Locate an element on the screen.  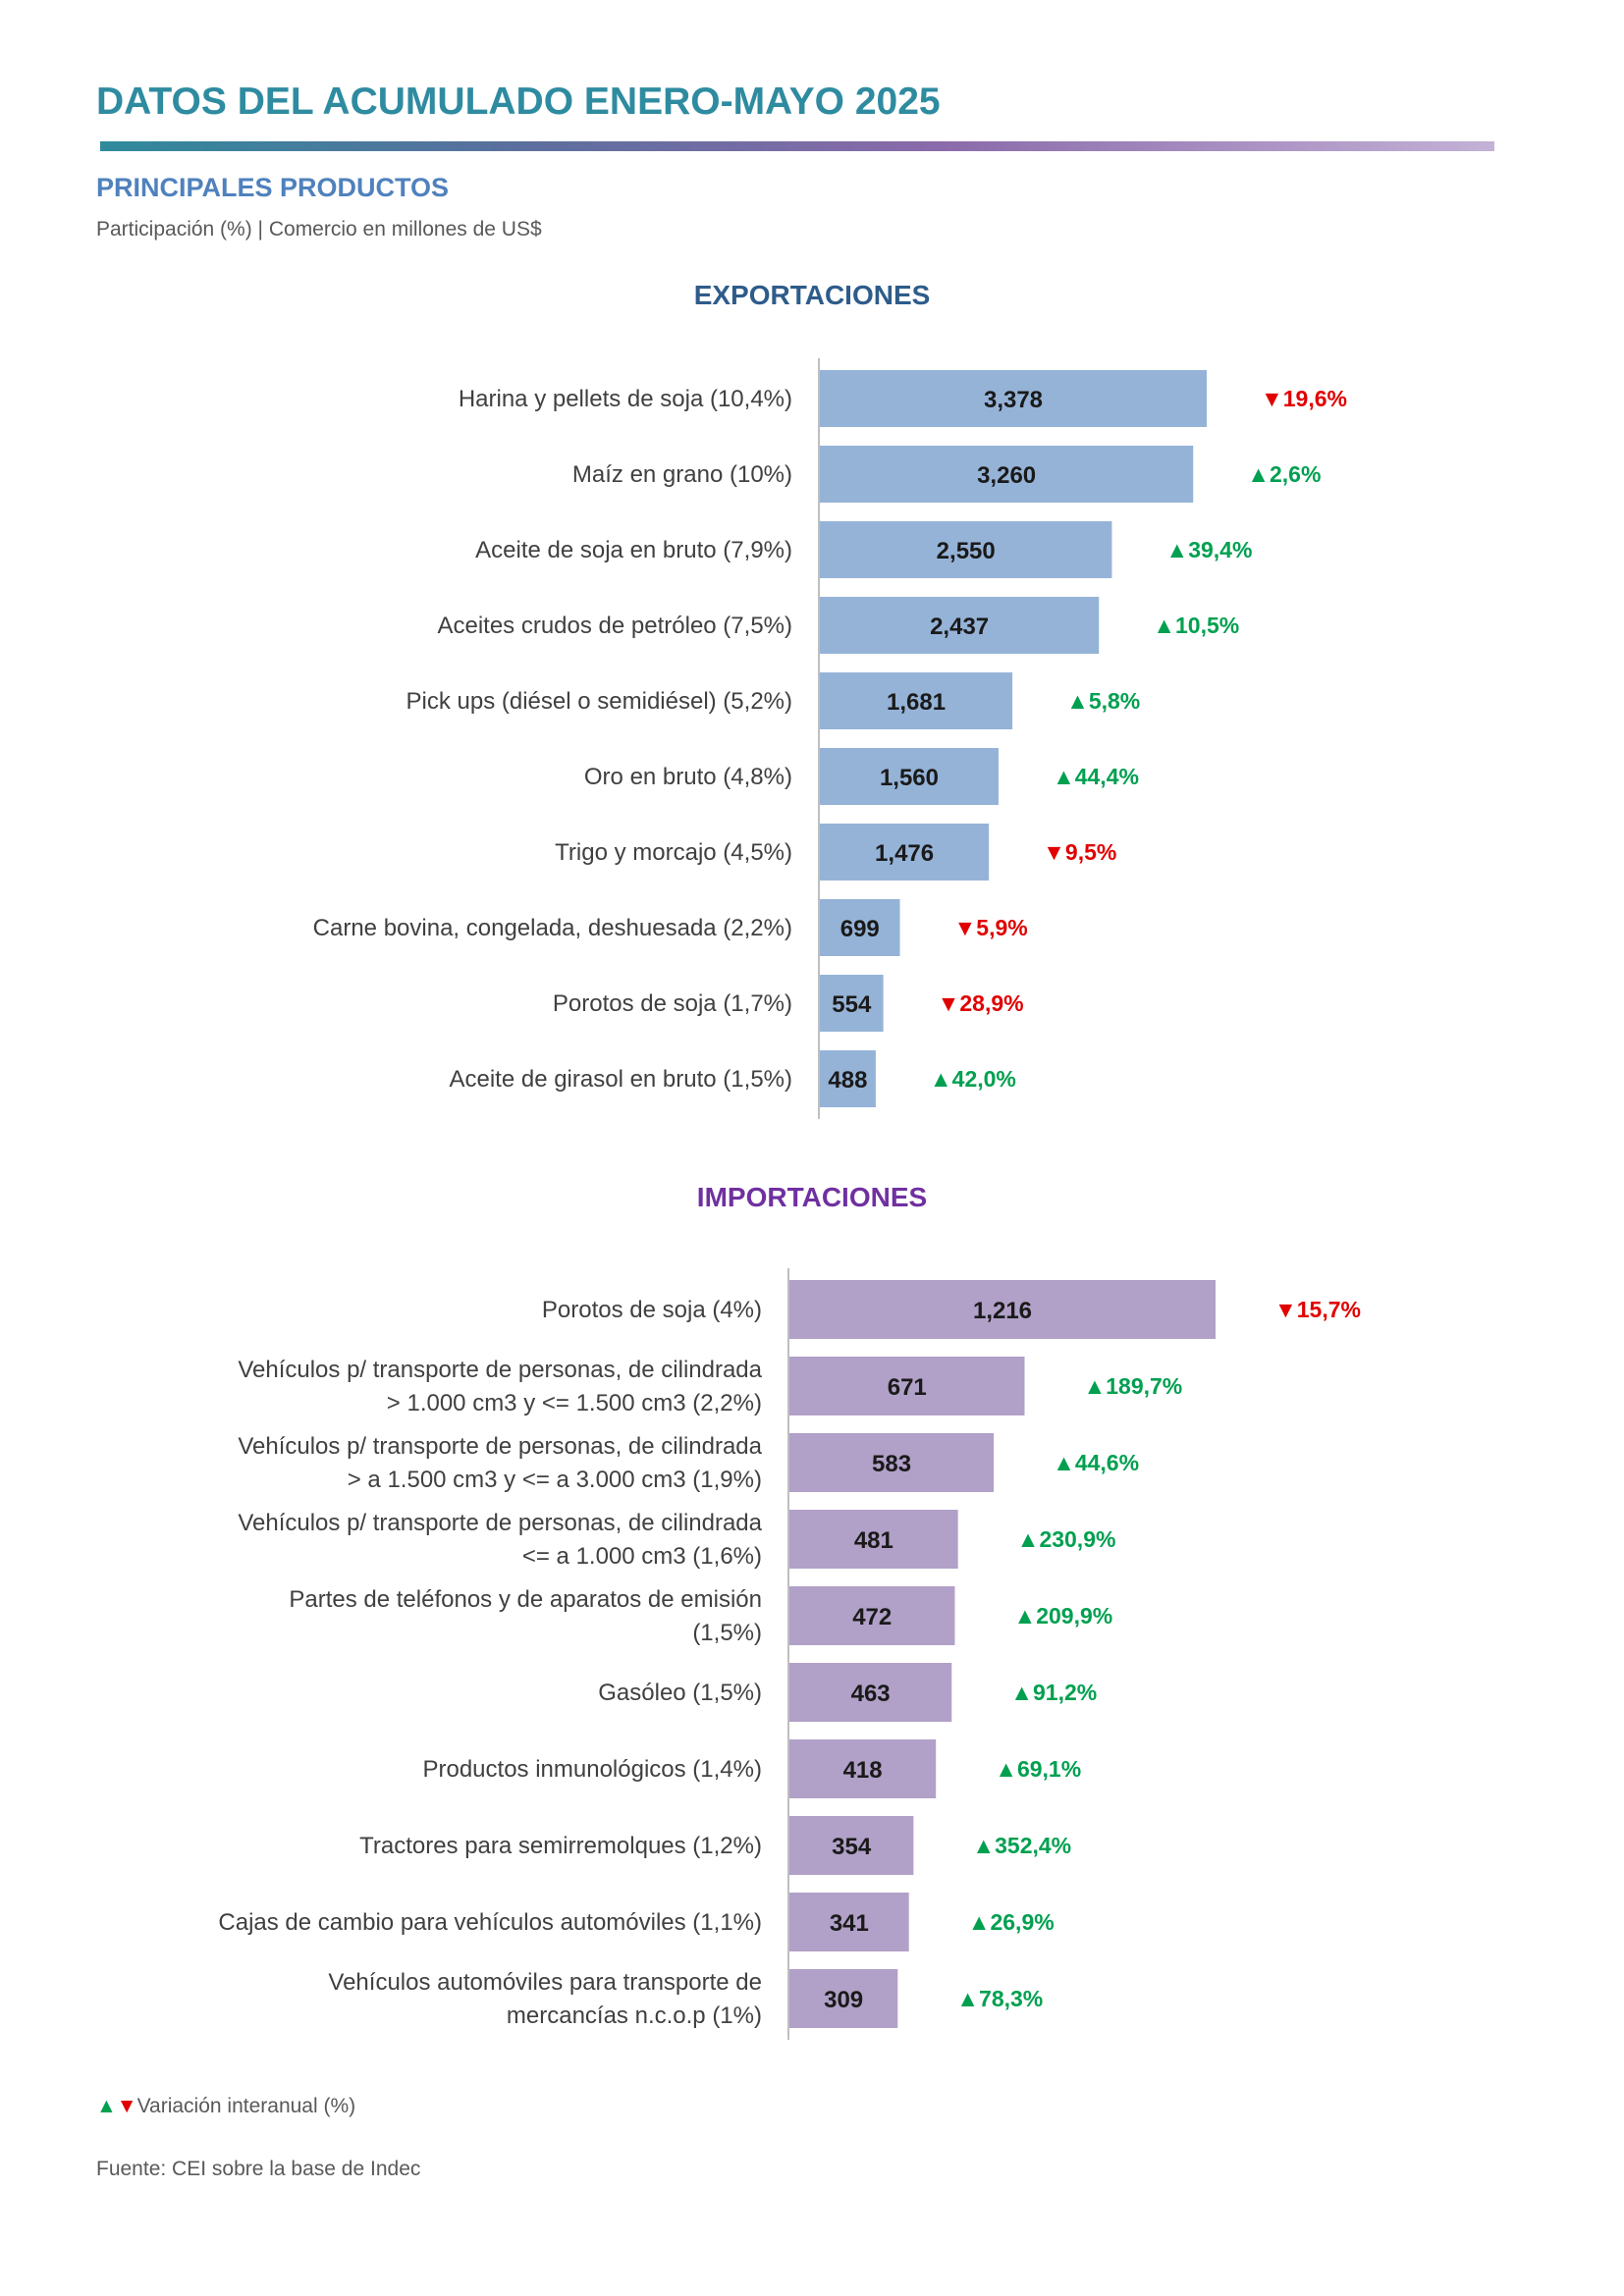
category-label: Tractores para semirremolques (1,2%) is located at coordinates (560, 1846).